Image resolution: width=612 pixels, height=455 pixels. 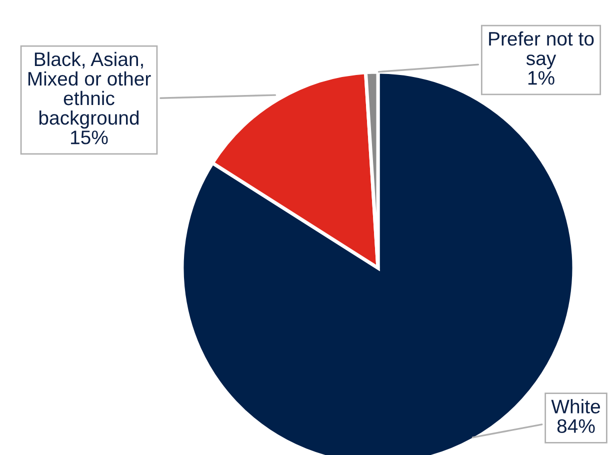 I want to click on slice-label: Prefer not to say, so click(x=541, y=50).